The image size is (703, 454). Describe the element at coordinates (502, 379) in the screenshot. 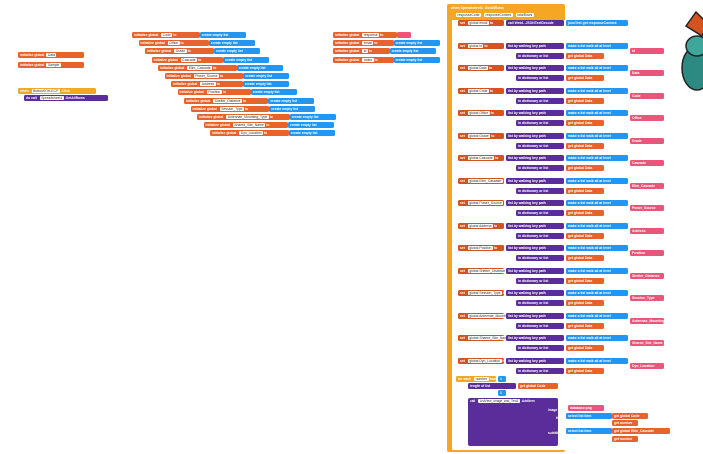

I see `from-value: 1` at that location.